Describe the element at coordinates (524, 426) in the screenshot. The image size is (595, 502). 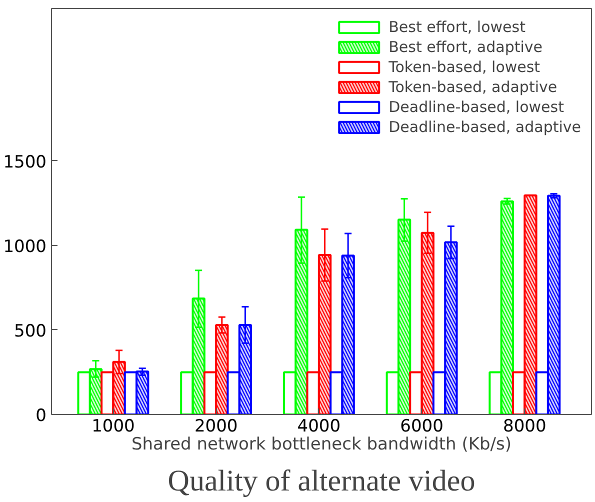
I see `x-tick-label: 8000` at that location.